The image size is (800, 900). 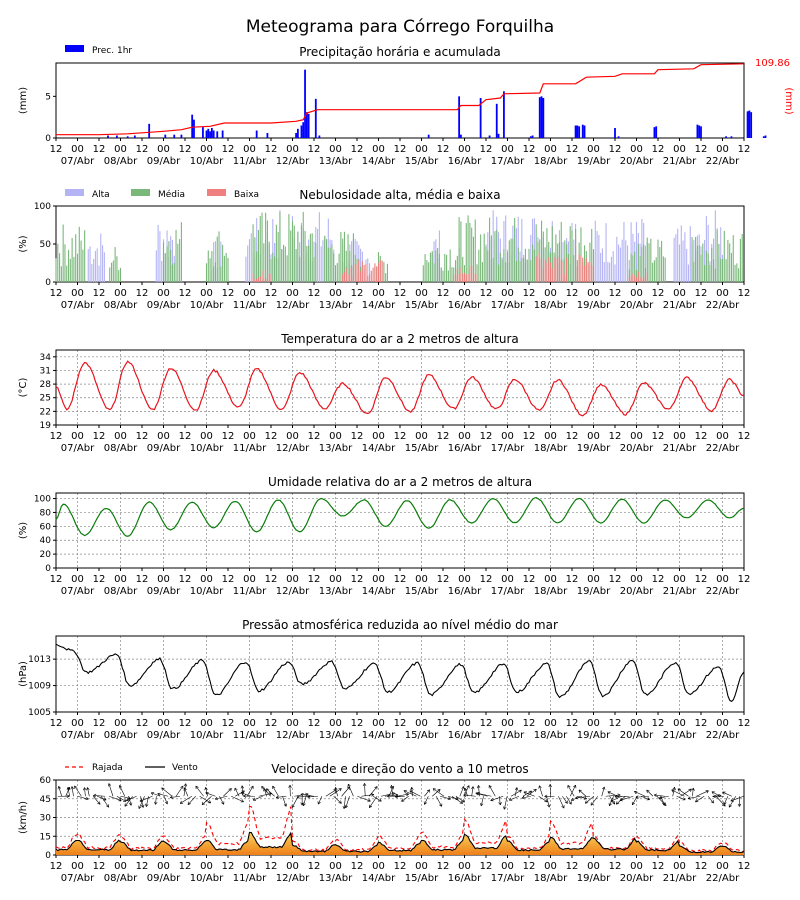 What do you see at coordinates (723, 161) in the screenshot?
I see `precip-day-label: 22/Abr` at bounding box center [723, 161].